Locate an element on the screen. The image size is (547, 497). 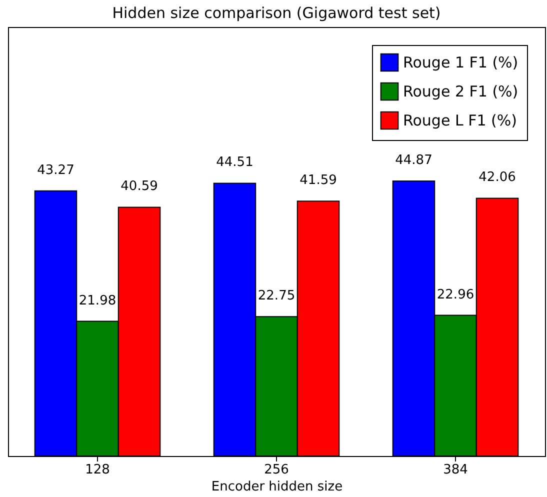
data-label: 21.98 is located at coordinates (97, 300).